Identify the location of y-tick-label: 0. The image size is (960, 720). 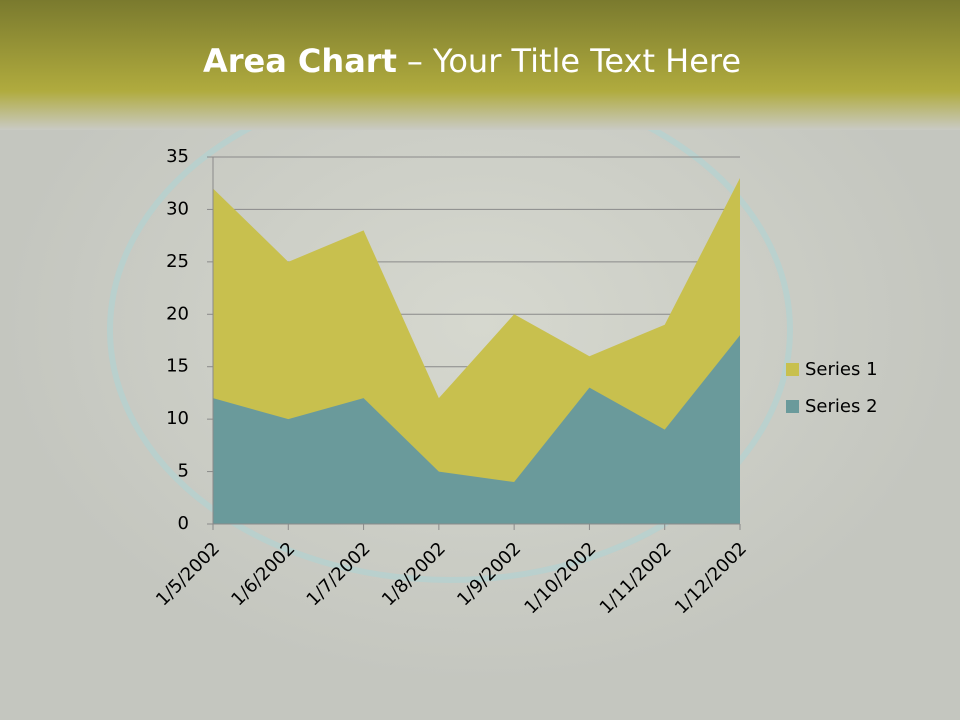
(183, 523).